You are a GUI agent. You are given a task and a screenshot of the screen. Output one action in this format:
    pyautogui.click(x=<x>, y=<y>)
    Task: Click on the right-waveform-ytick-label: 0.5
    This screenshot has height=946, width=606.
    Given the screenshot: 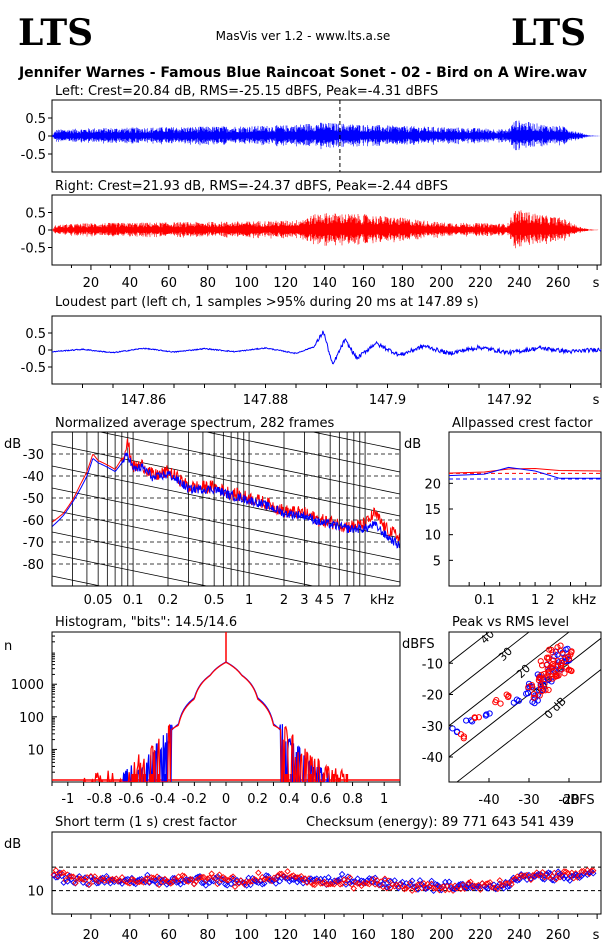 What is the action you would take?
    pyautogui.click(x=35, y=214)
    